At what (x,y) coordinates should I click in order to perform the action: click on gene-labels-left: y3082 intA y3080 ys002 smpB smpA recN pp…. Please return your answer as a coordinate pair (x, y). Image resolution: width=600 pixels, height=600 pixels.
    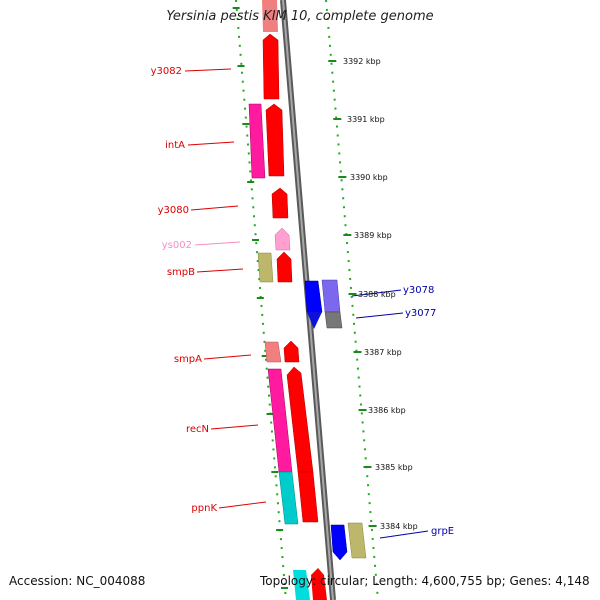
    Looking at the image, I should click on (184, 290).